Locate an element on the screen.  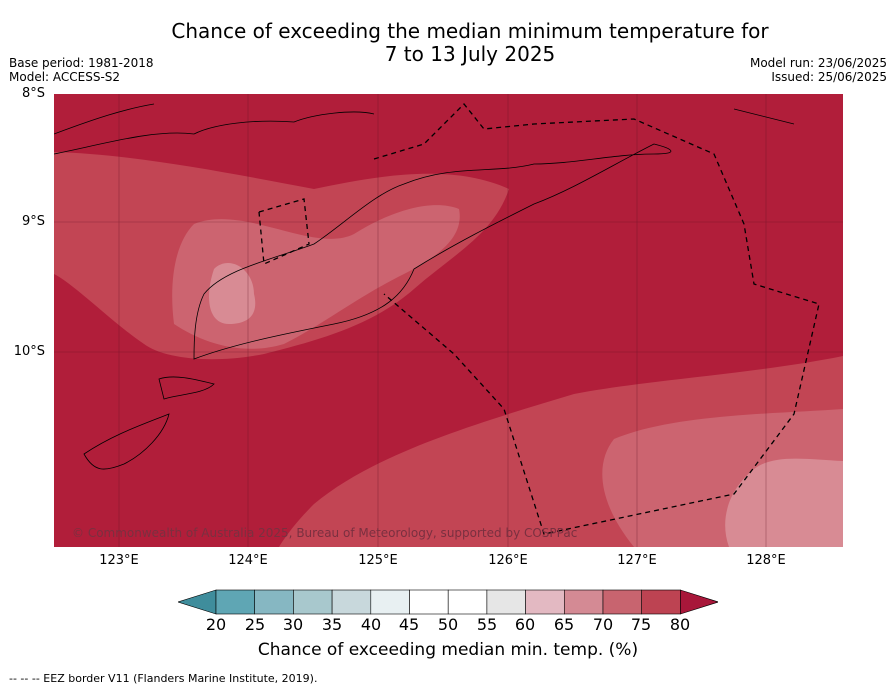
meta-left: Base period: 1981-2018 Model: ACCESS-S2 is located at coordinates (81, 70).